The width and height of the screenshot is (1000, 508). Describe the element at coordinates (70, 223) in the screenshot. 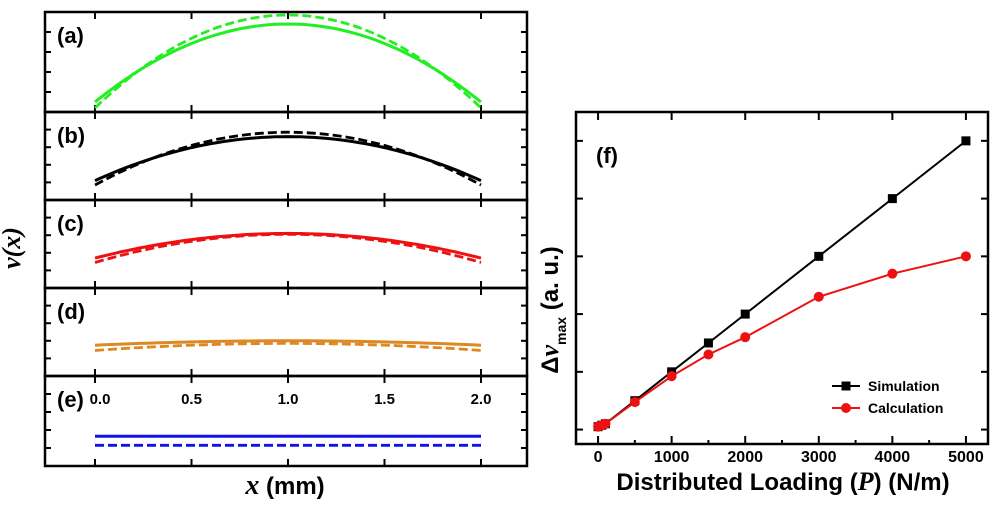

I see `panel-label: (c)` at that location.